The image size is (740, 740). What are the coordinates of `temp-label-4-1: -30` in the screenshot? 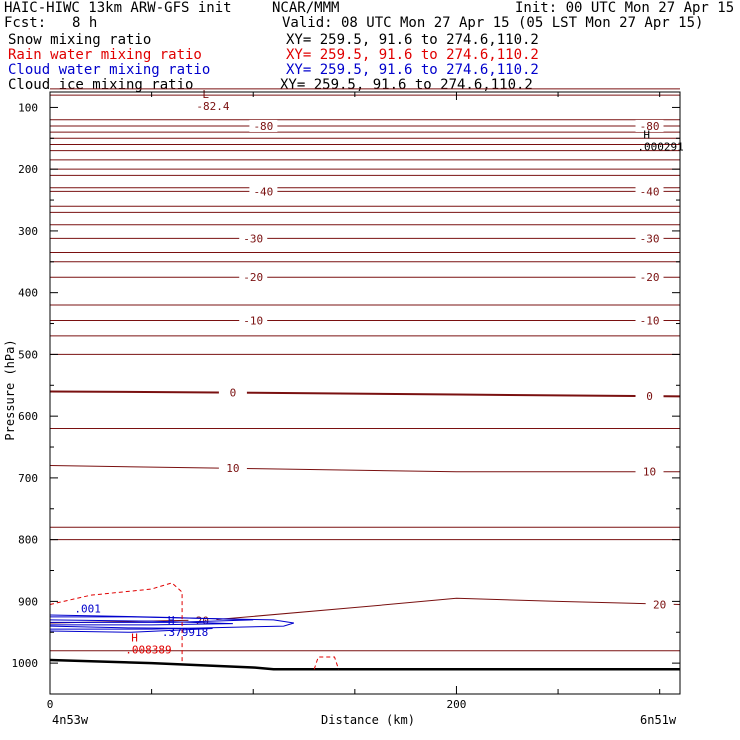 It's located at (650, 238).